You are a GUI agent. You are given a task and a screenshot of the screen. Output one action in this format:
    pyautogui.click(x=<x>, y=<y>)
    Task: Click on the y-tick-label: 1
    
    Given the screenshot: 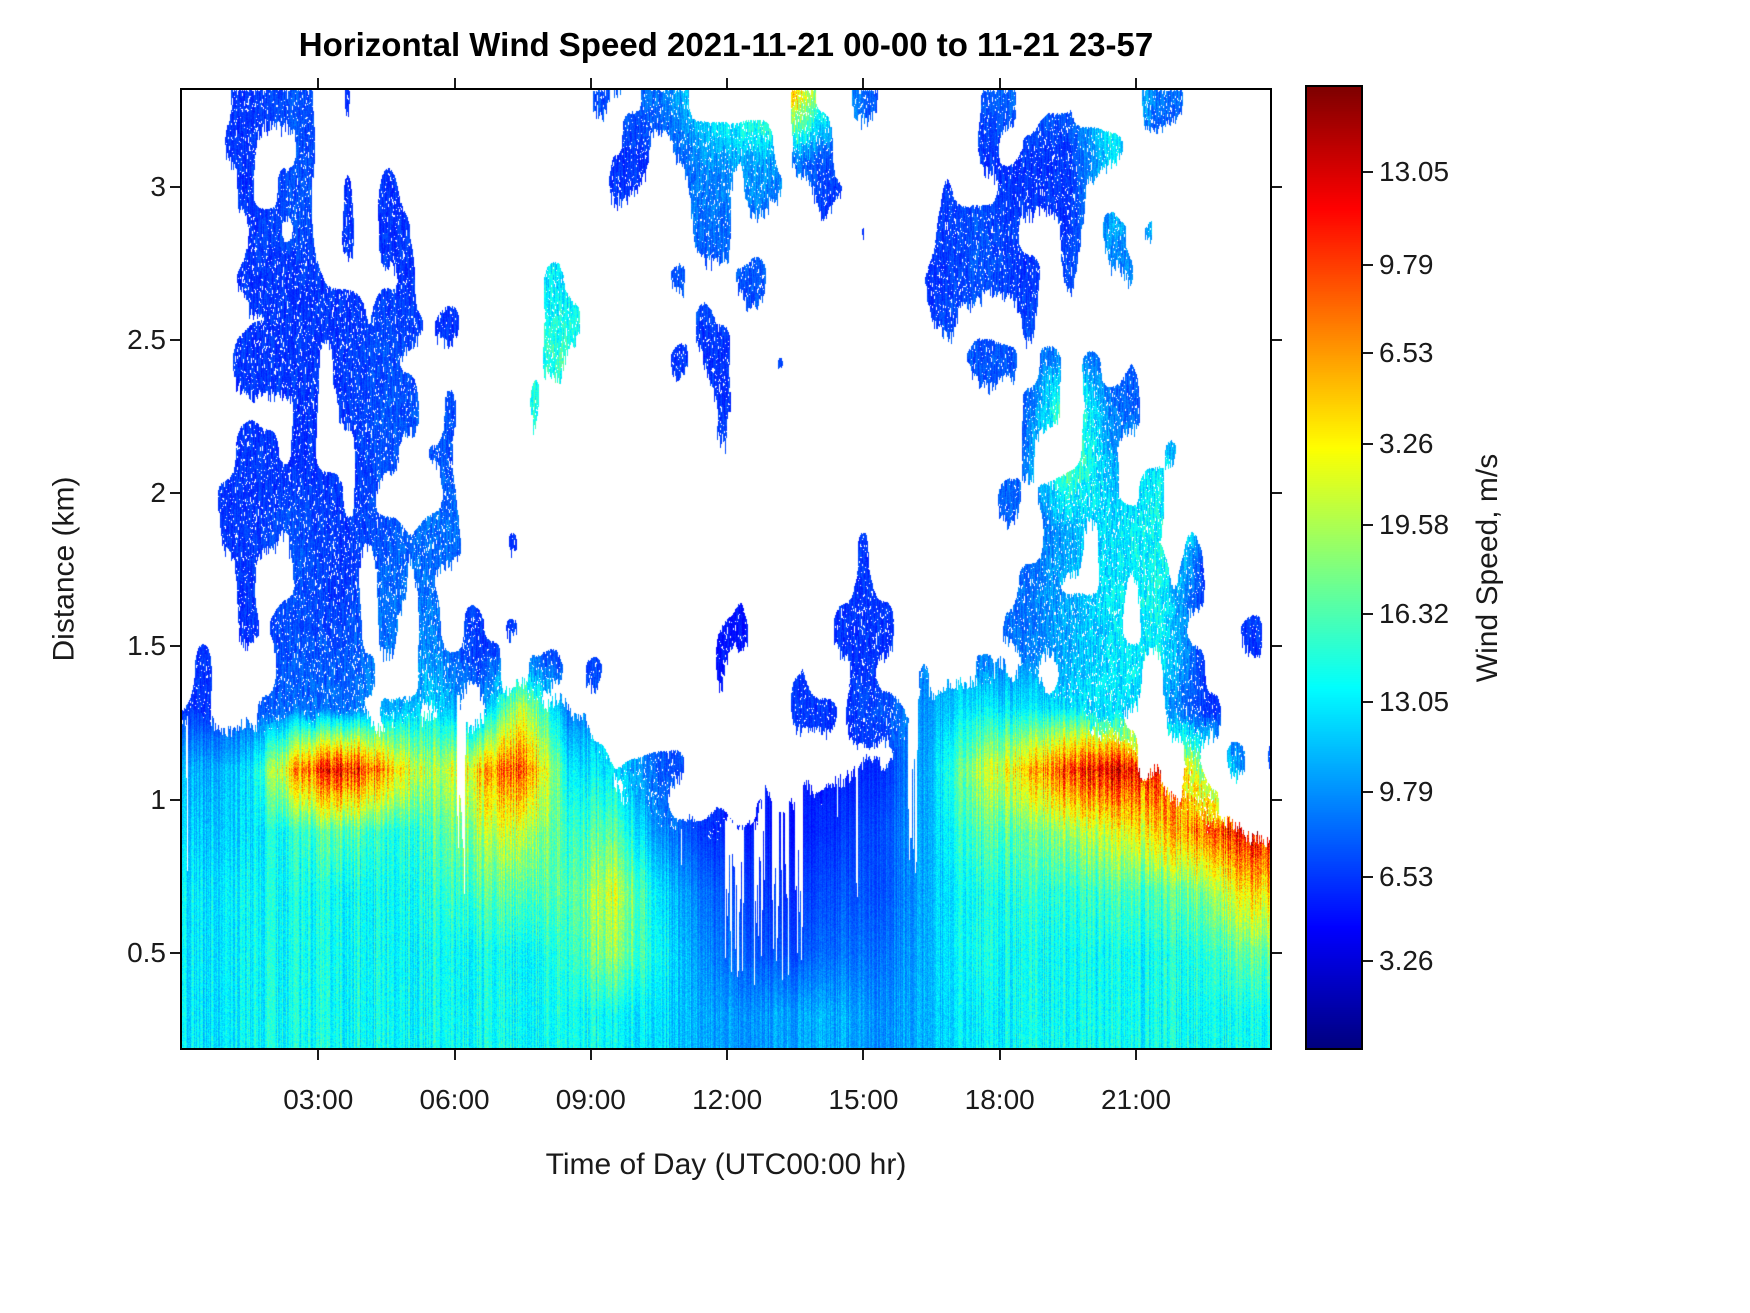 What is the action you would take?
    pyautogui.click(x=158, y=799)
    